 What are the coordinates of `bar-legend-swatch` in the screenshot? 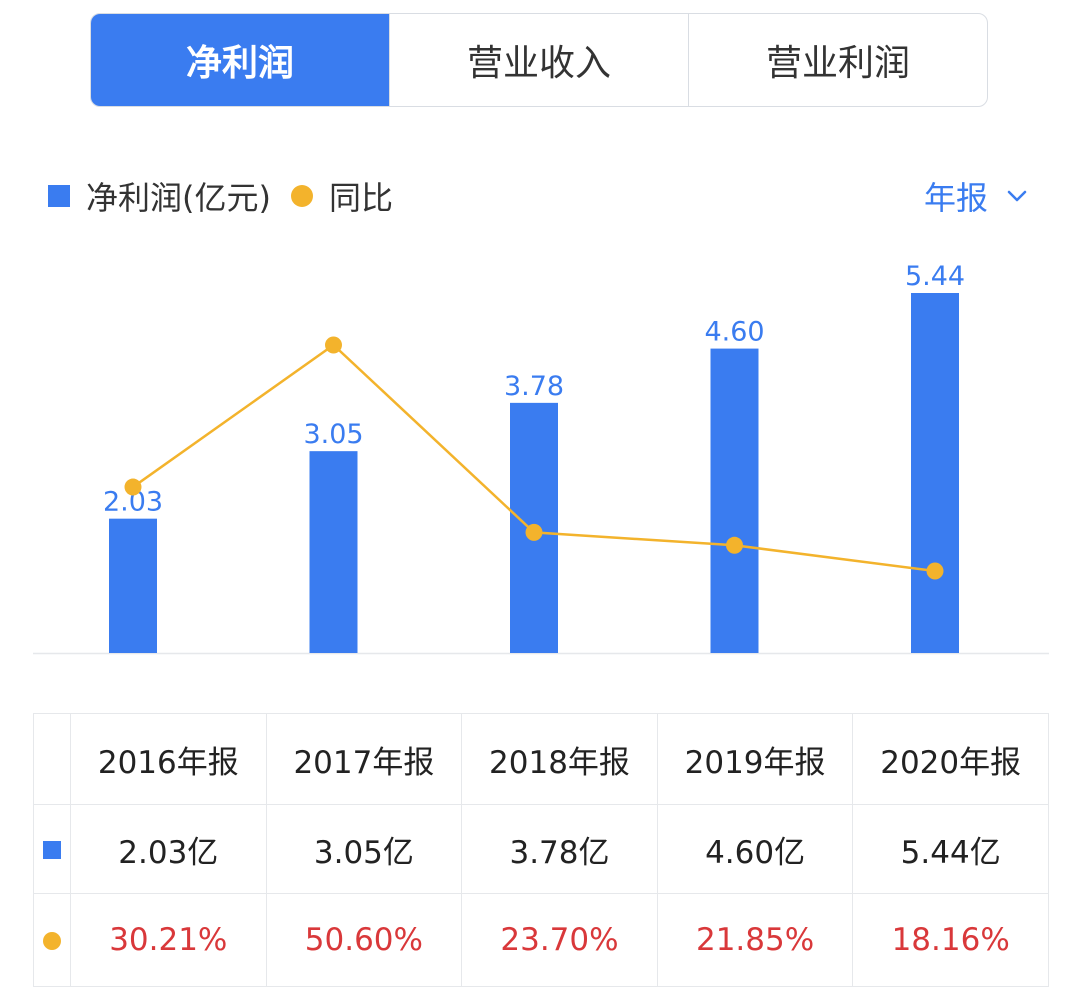 It's located at (59, 196).